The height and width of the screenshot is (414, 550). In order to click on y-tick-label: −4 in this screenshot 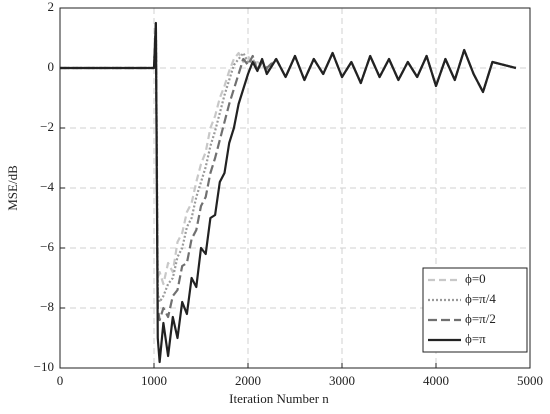, I will do `click(47, 186)`.